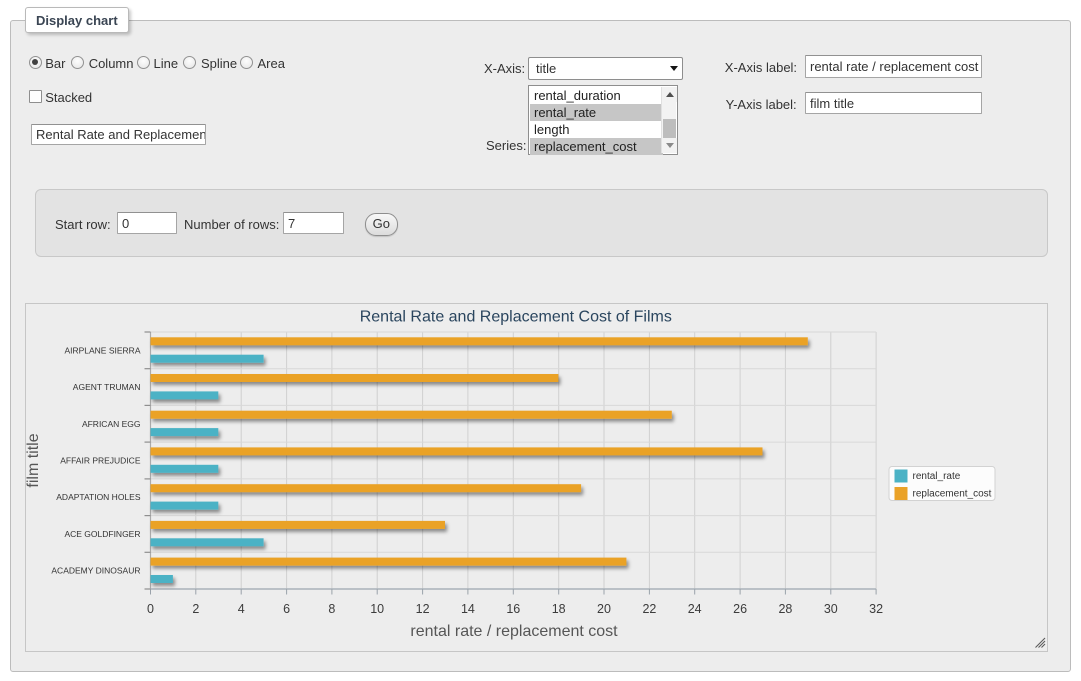  Describe the element at coordinates (286, 609) in the screenshot. I see `svg-text: 6` at that location.